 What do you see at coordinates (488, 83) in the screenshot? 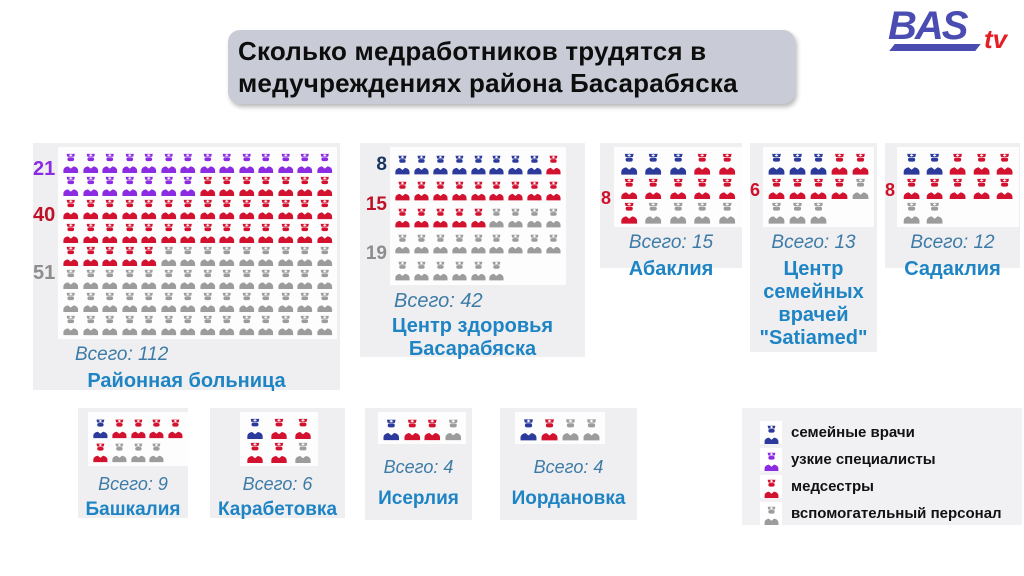
I see `title-line-2: медучреждениях района Басарабяска` at bounding box center [488, 83].